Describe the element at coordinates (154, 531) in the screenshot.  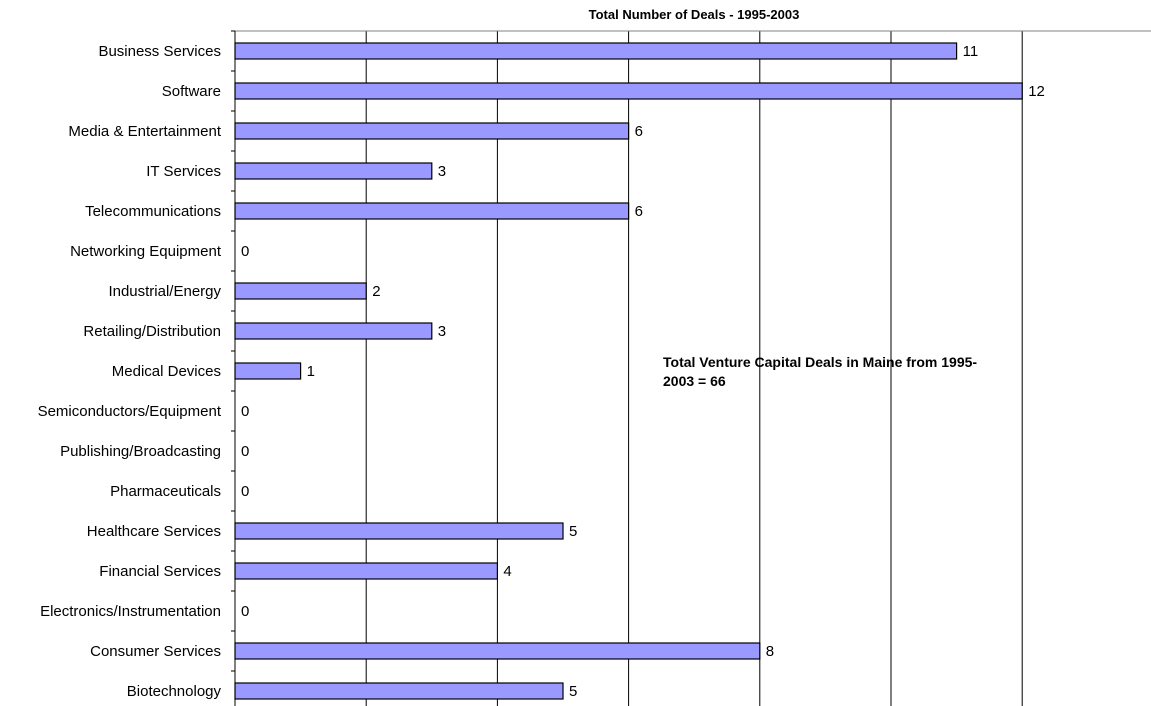
I see `category-label: Healthcare Services` at that location.